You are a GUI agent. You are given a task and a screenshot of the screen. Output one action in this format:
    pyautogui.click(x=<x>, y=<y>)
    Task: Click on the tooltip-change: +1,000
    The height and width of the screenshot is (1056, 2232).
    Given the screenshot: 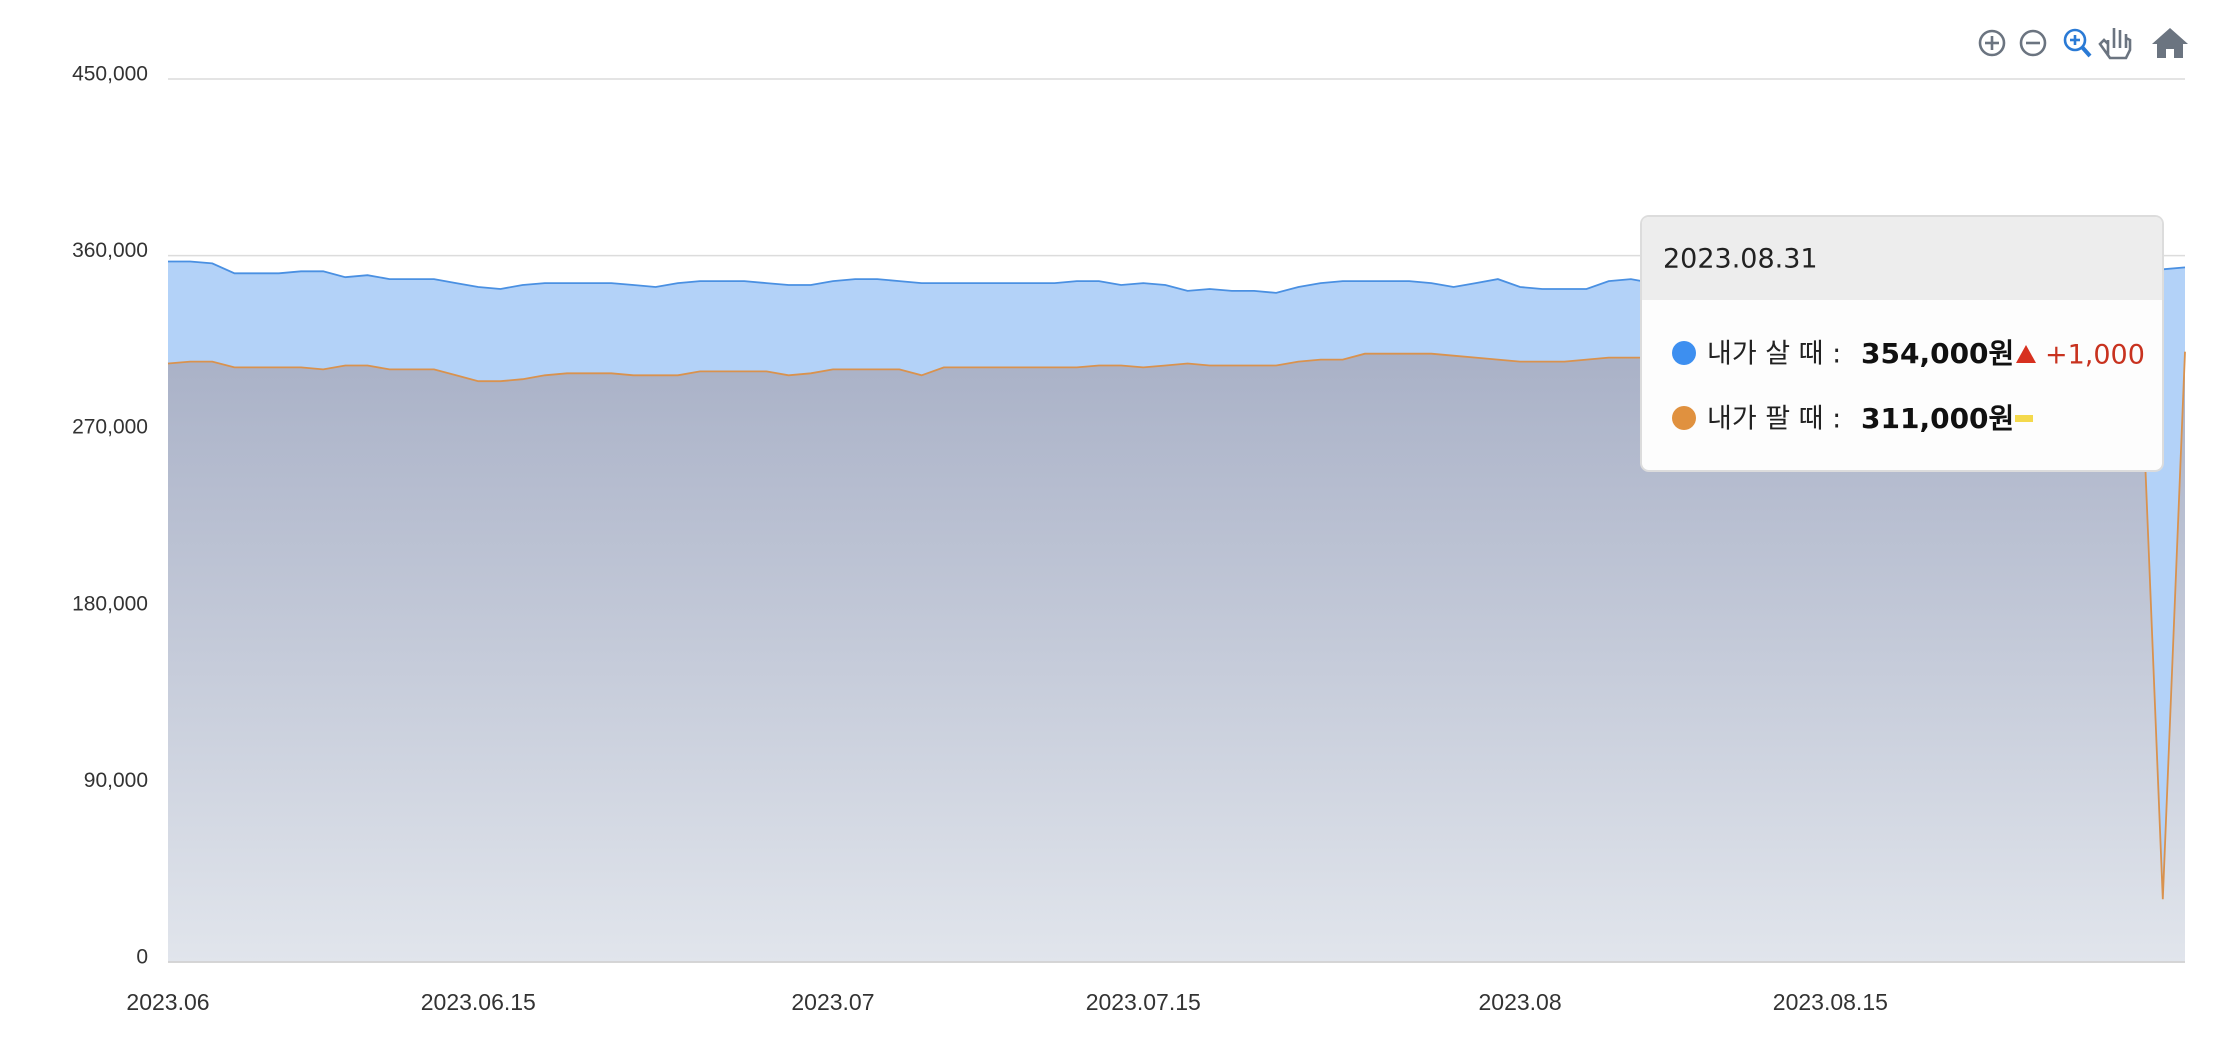 What is the action you would take?
    pyautogui.click(x=2095, y=355)
    